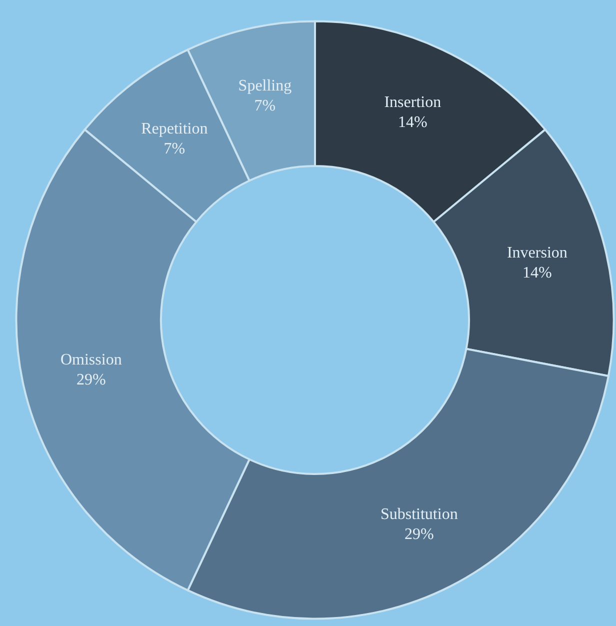 This screenshot has height=626, width=616. Describe the element at coordinates (91, 360) in the screenshot. I see `slice-label: Omission` at that location.